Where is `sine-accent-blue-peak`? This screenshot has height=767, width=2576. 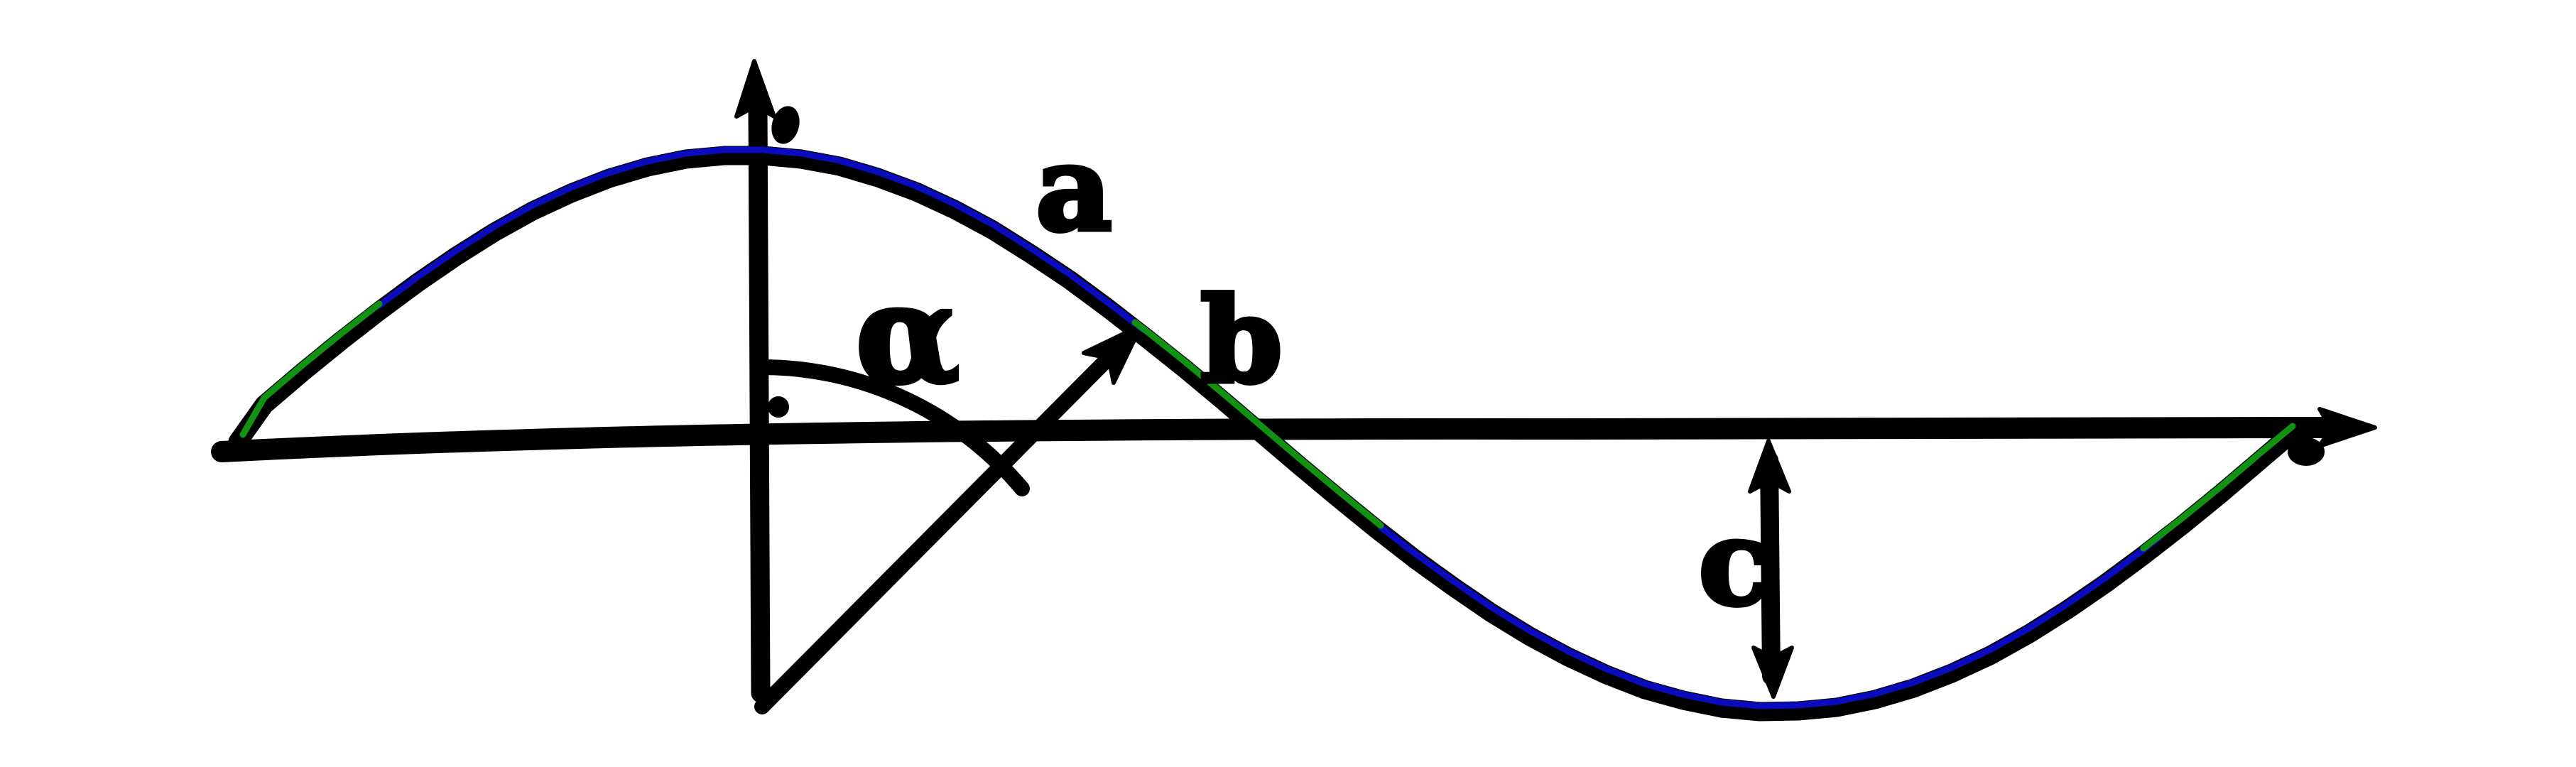
sine-accent-blue-peak is located at coordinates (761, 239).